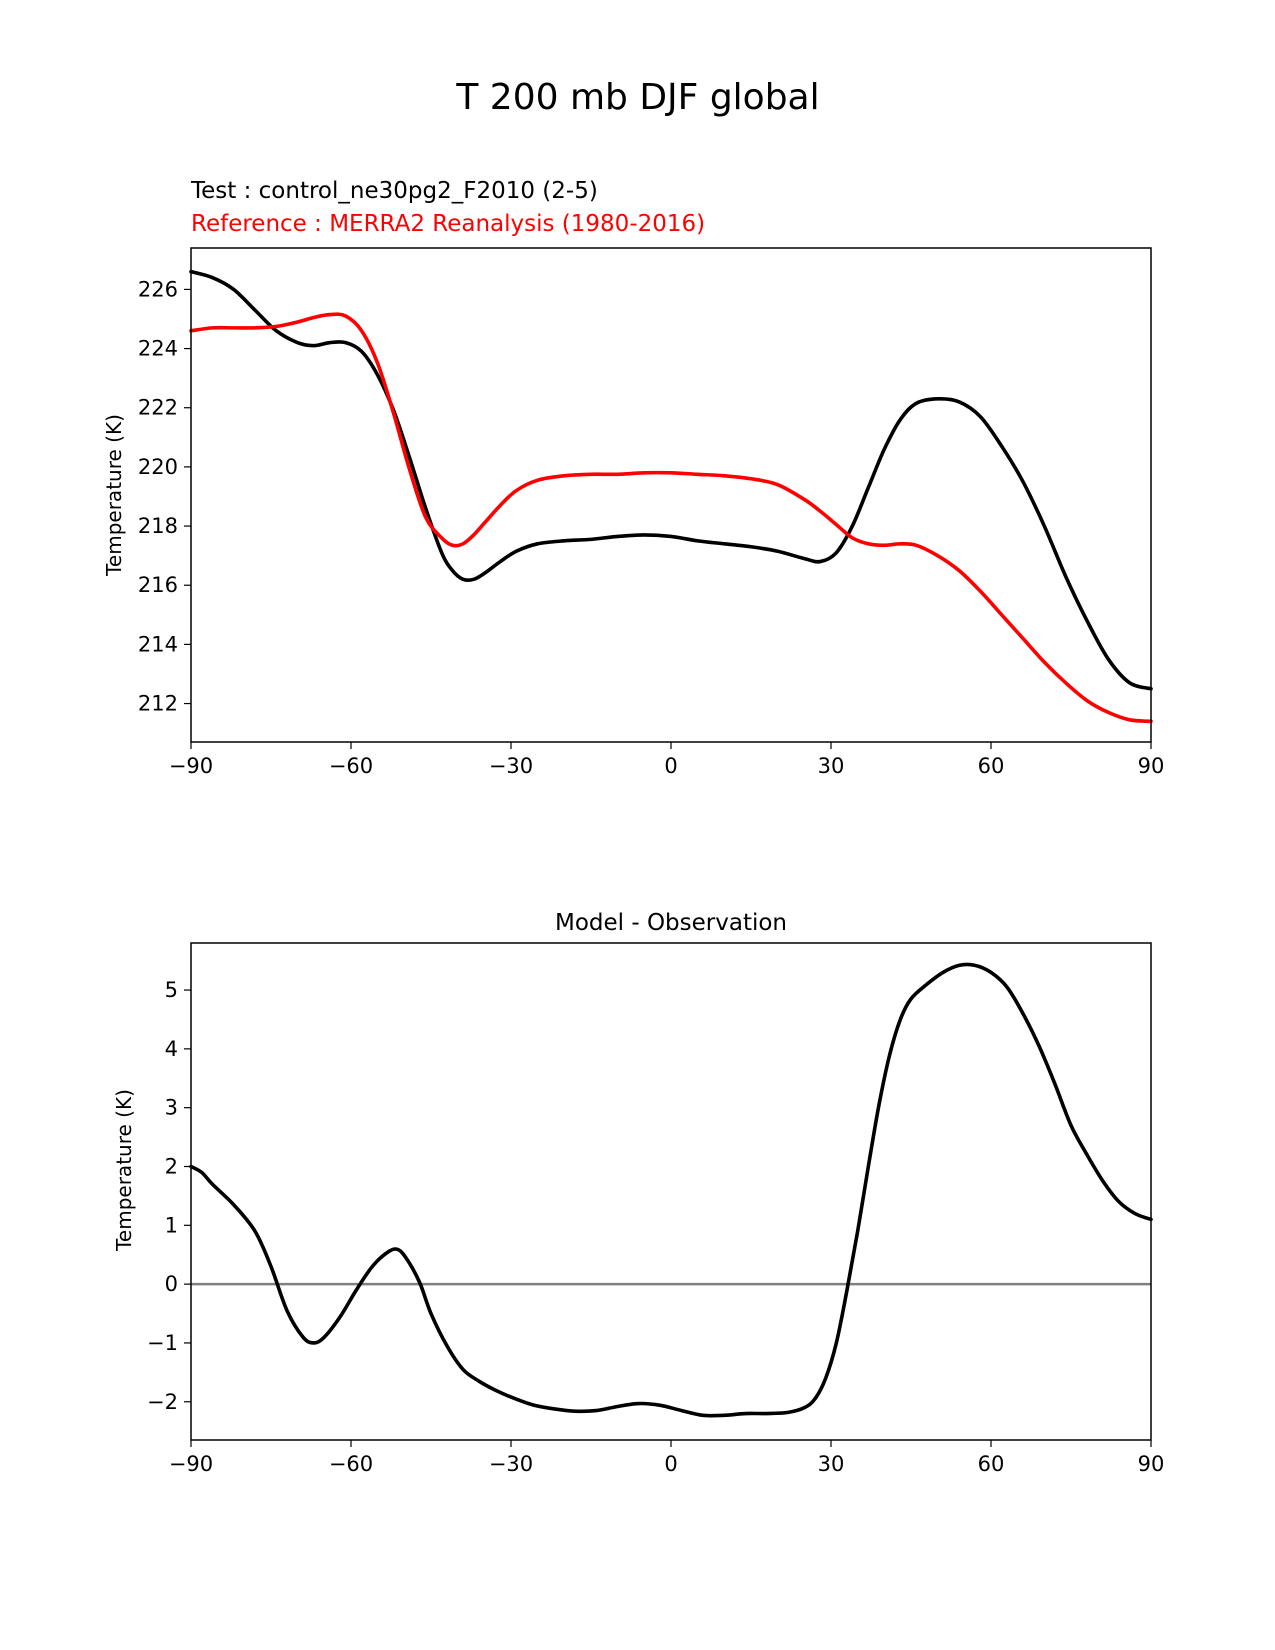 This screenshot has width=1275, height=1650. Describe the element at coordinates (158, 585) in the screenshot. I see `top-y-tick-label: 216` at that location.